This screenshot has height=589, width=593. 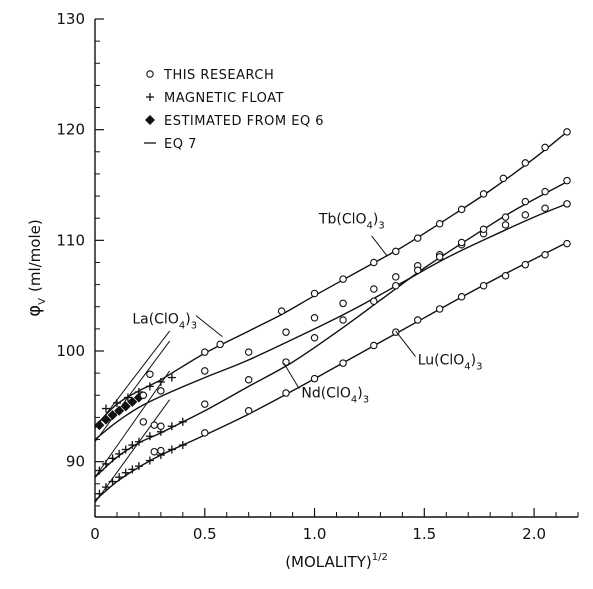 I want to click on curve-label-tb: Tb(ClO4)3, so click(x=351, y=222).